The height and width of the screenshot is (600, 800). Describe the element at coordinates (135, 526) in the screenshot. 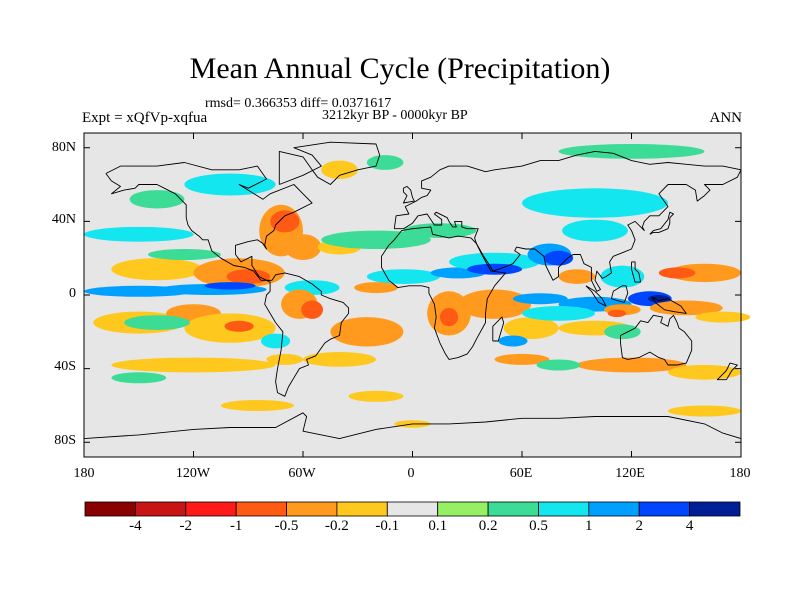

I see `colorbar-label-0: -4` at that location.